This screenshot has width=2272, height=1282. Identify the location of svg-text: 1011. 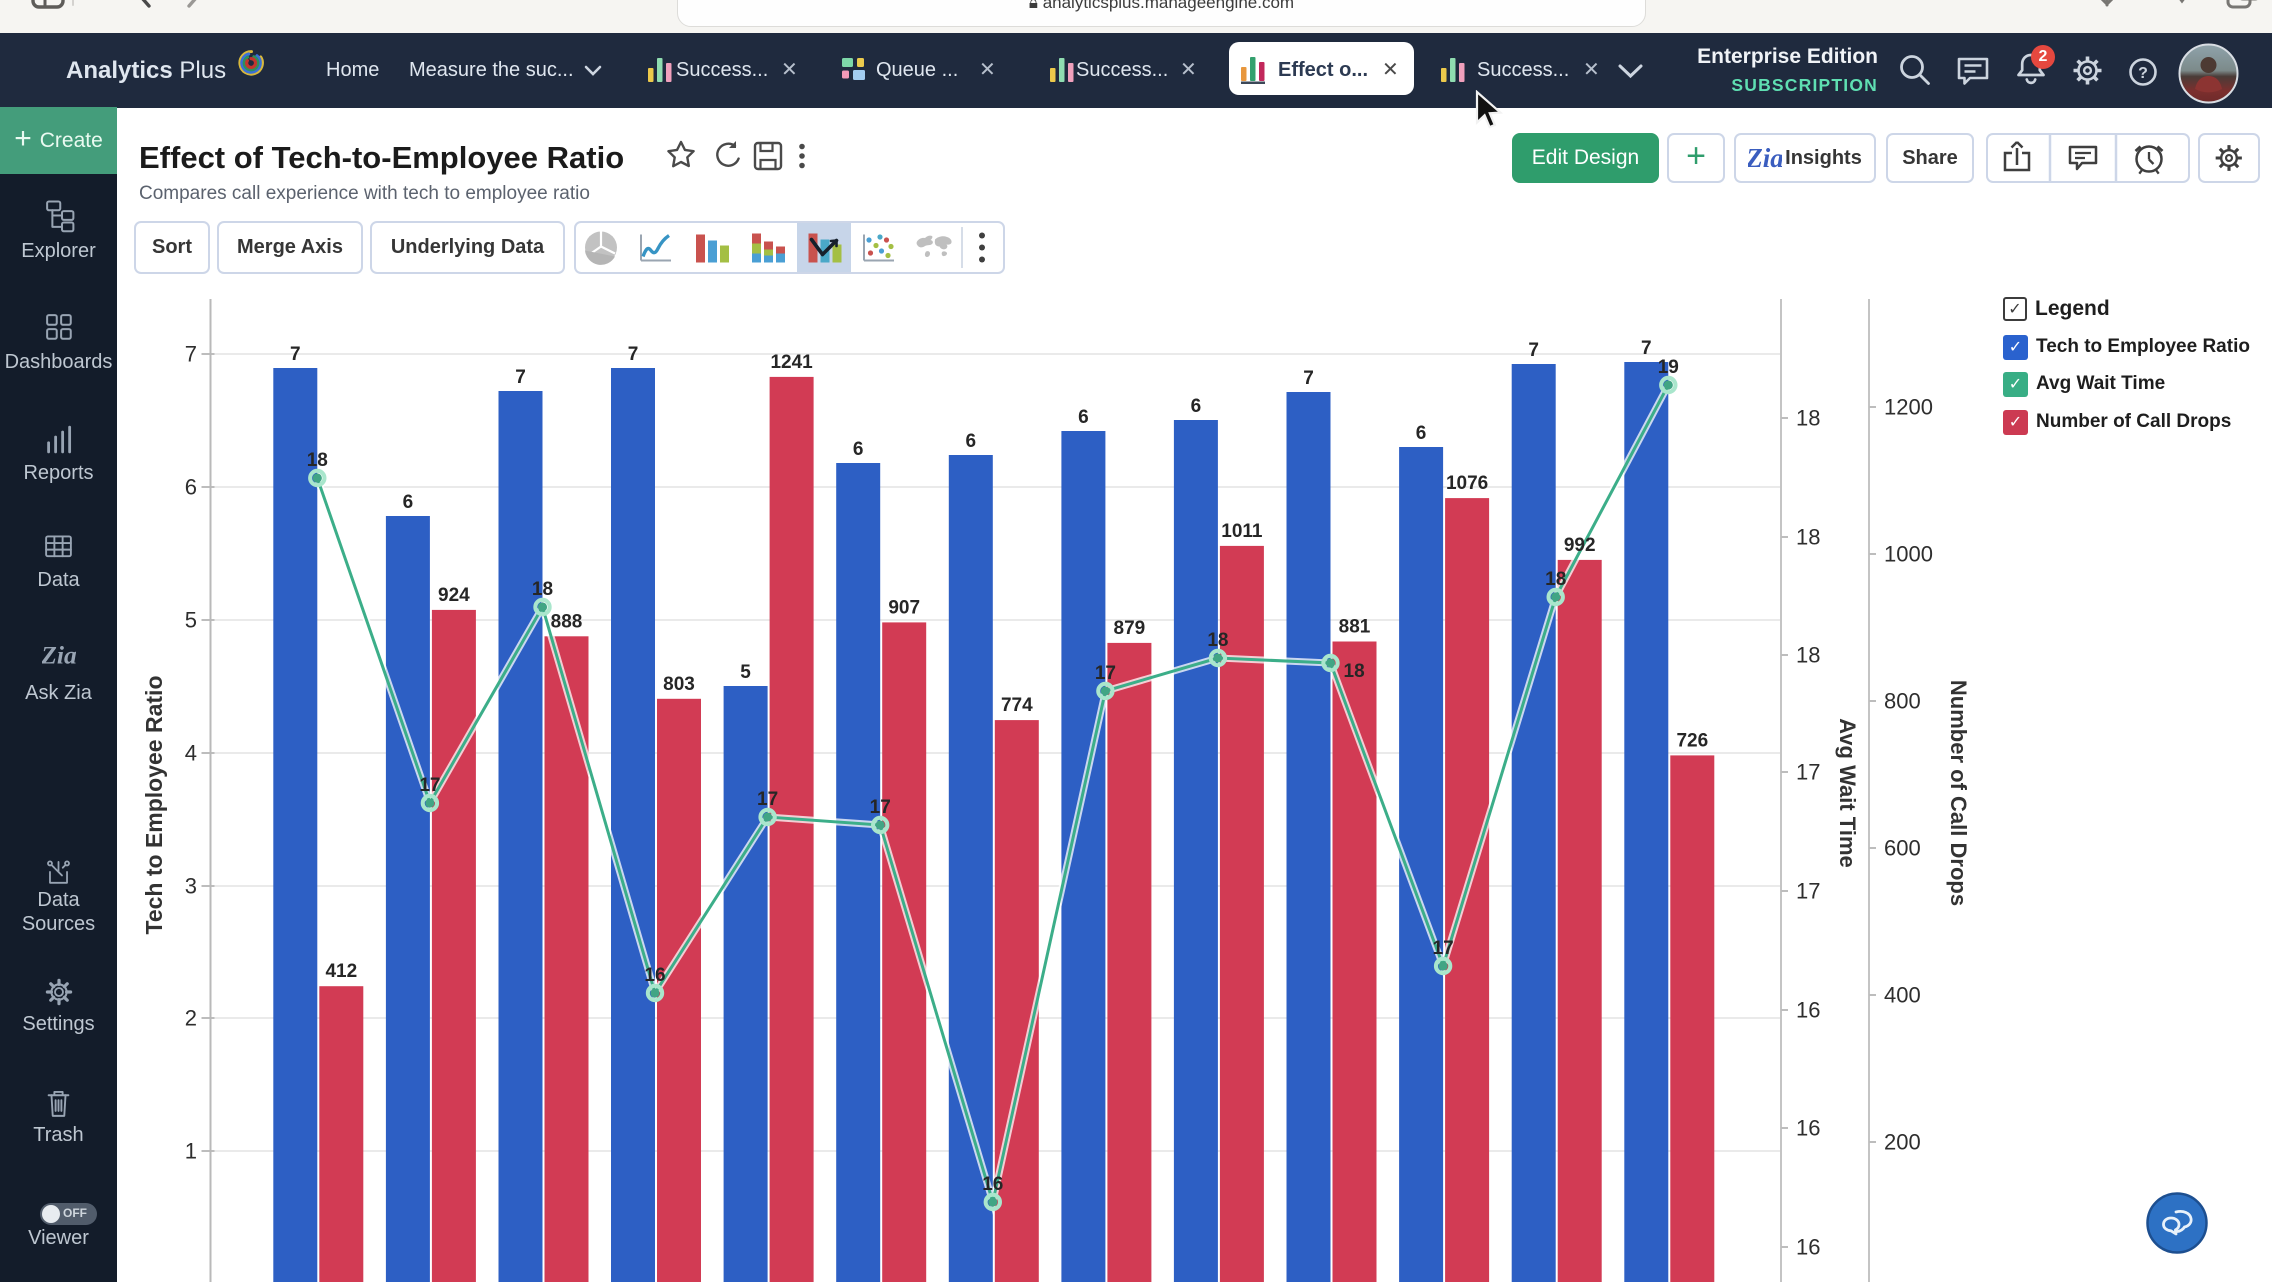
(1242, 531).